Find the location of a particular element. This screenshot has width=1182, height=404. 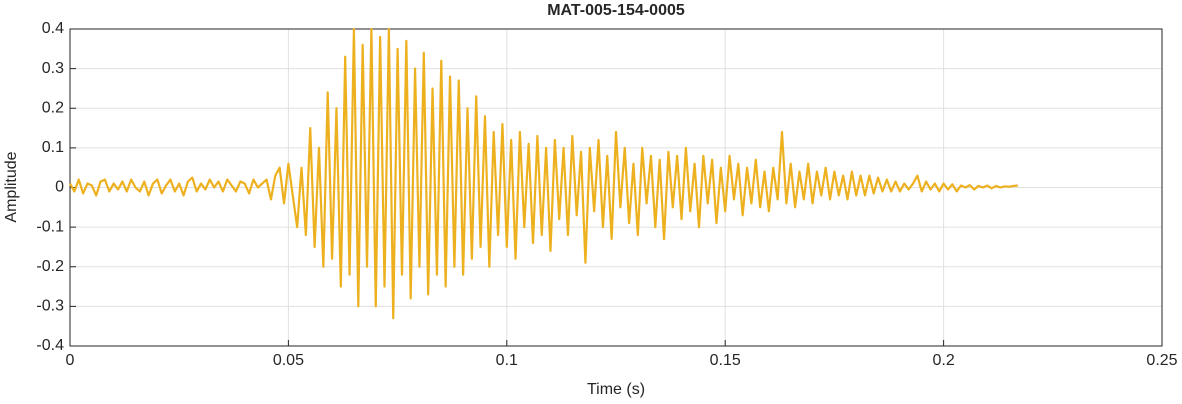

y-tick-label: -0.4 is located at coordinates (50, 345).